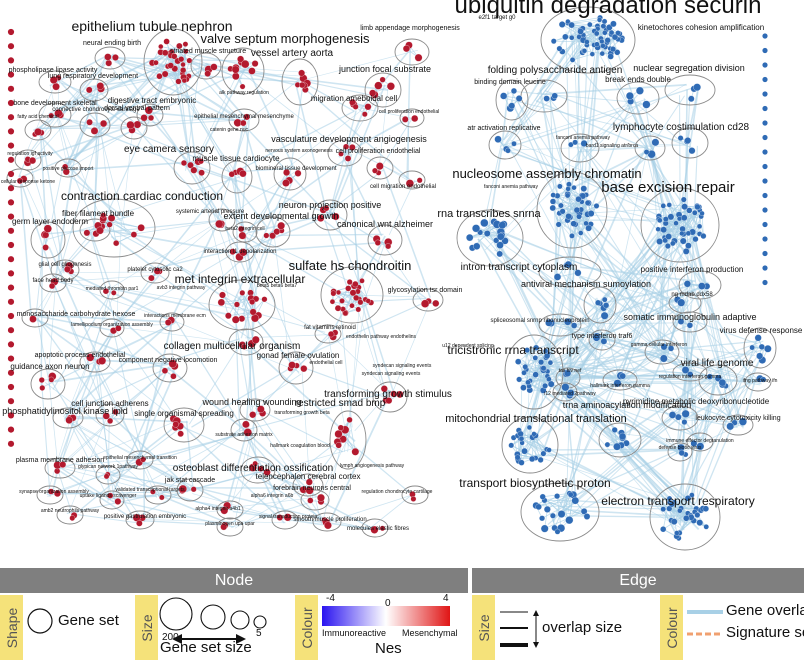  I want to click on cluster-label: substrate adhesion matrix, so click(244, 435).